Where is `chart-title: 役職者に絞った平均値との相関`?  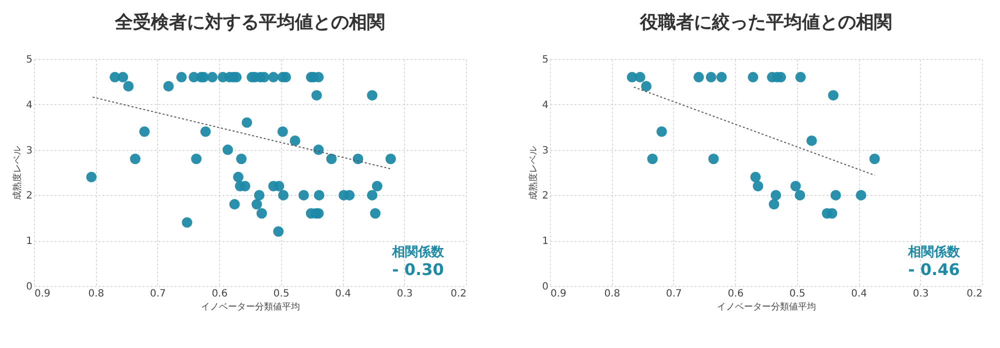
chart-title: 役職者に絞った平均値との相関 is located at coordinates (765, 22).